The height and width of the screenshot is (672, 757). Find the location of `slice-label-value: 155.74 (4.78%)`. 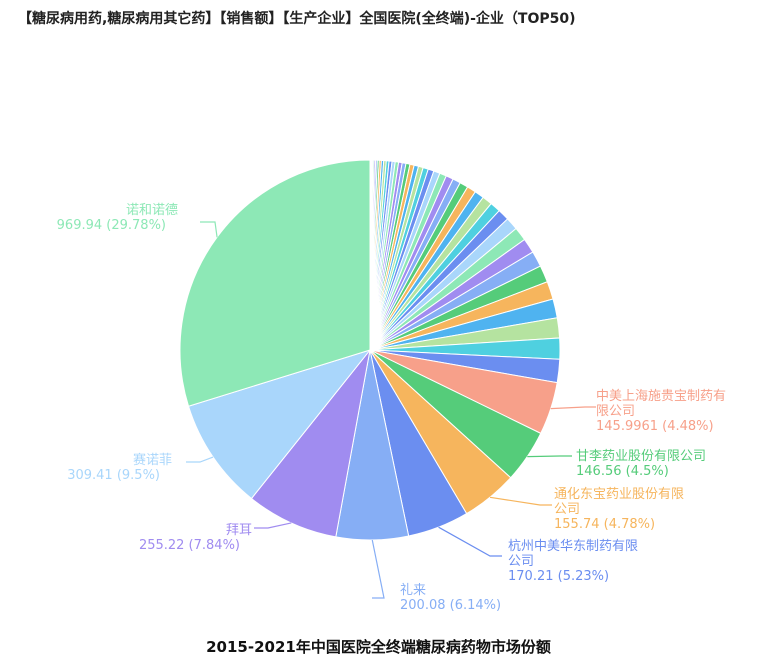

slice-label-value: 155.74 (4.78%) is located at coordinates (604, 524).